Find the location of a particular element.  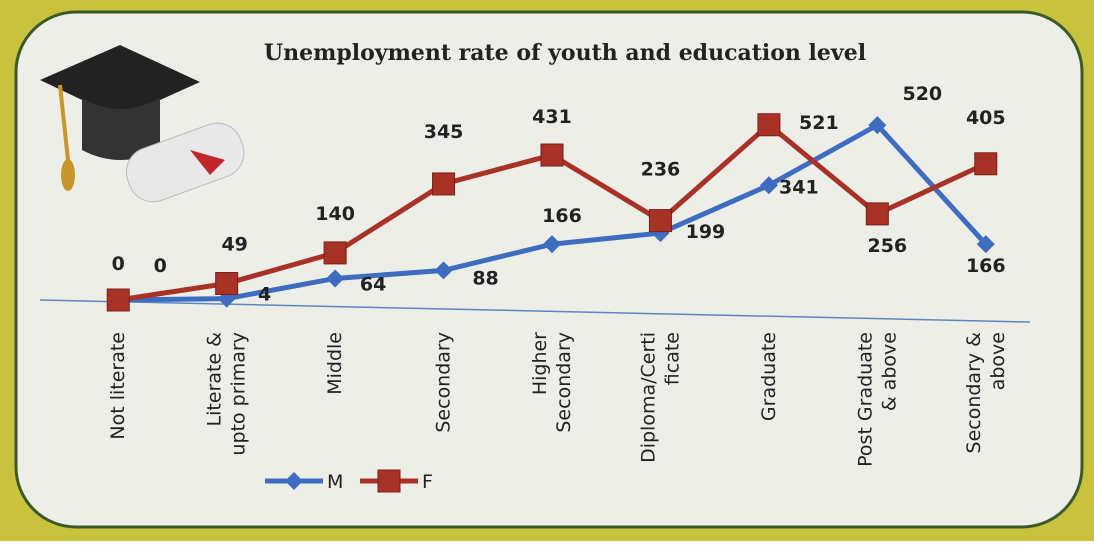

data-label: 199 is located at coordinates (706, 232).